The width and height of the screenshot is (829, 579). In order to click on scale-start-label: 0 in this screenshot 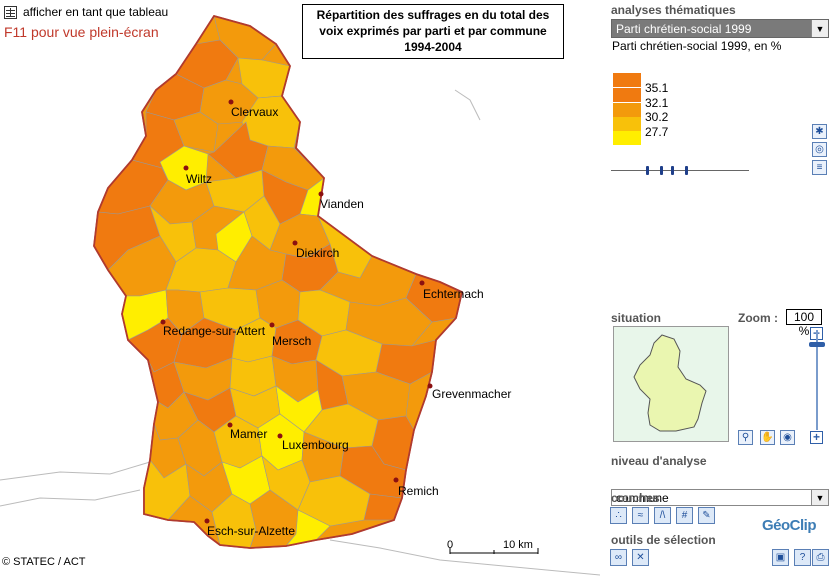, I will do `click(450, 545)`.